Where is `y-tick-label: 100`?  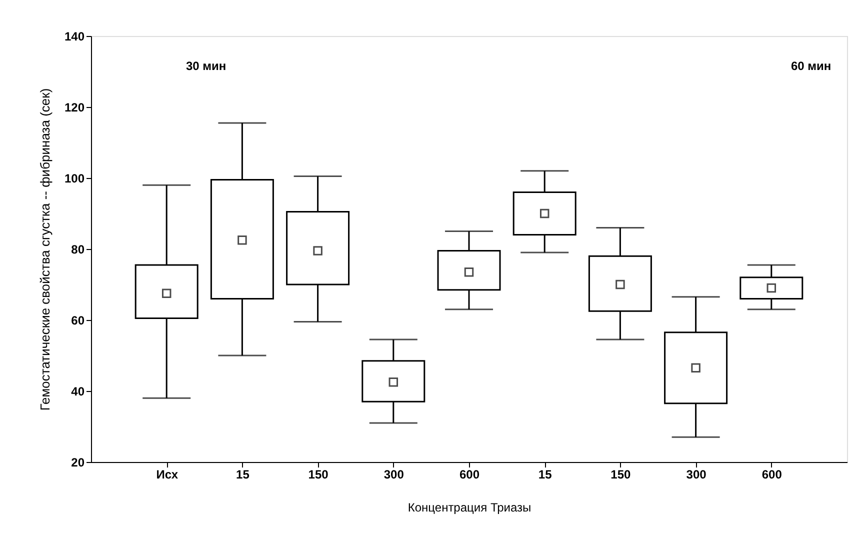 y-tick-label: 100 is located at coordinates (74, 179).